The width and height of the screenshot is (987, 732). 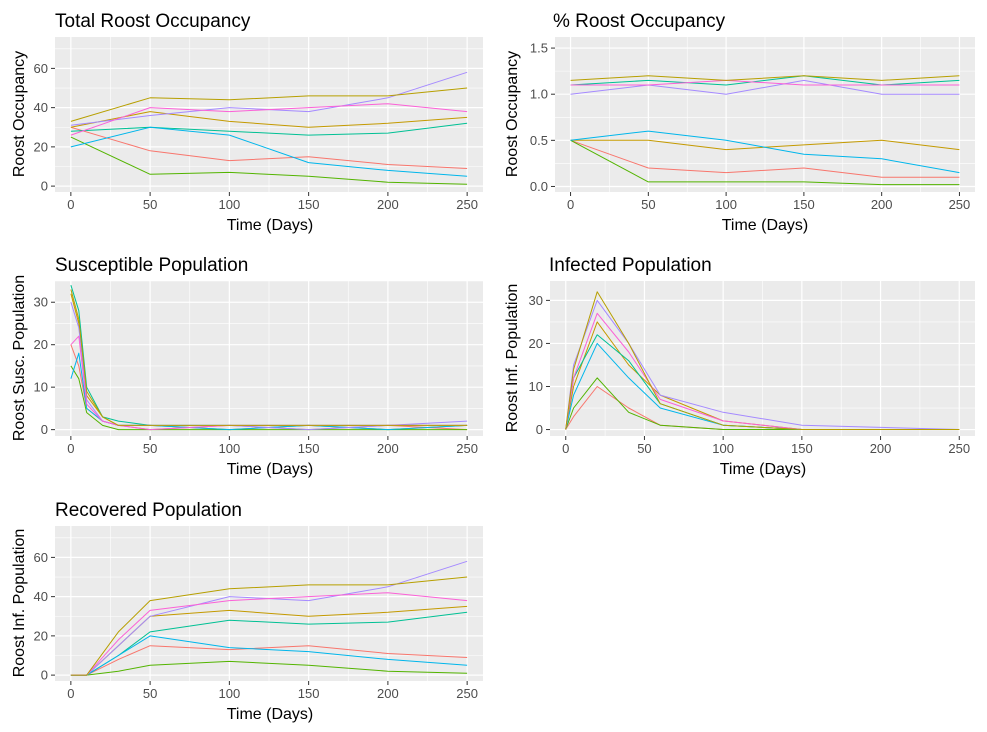 I want to click on y-tick-label: 1.0, so click(x=539, y=94).